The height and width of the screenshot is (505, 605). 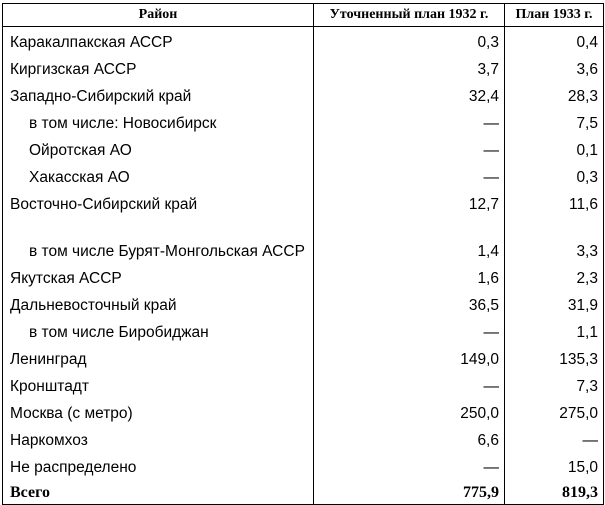 I want to click on plan-1933-cell: 3,3, so click(x=554, y=239).